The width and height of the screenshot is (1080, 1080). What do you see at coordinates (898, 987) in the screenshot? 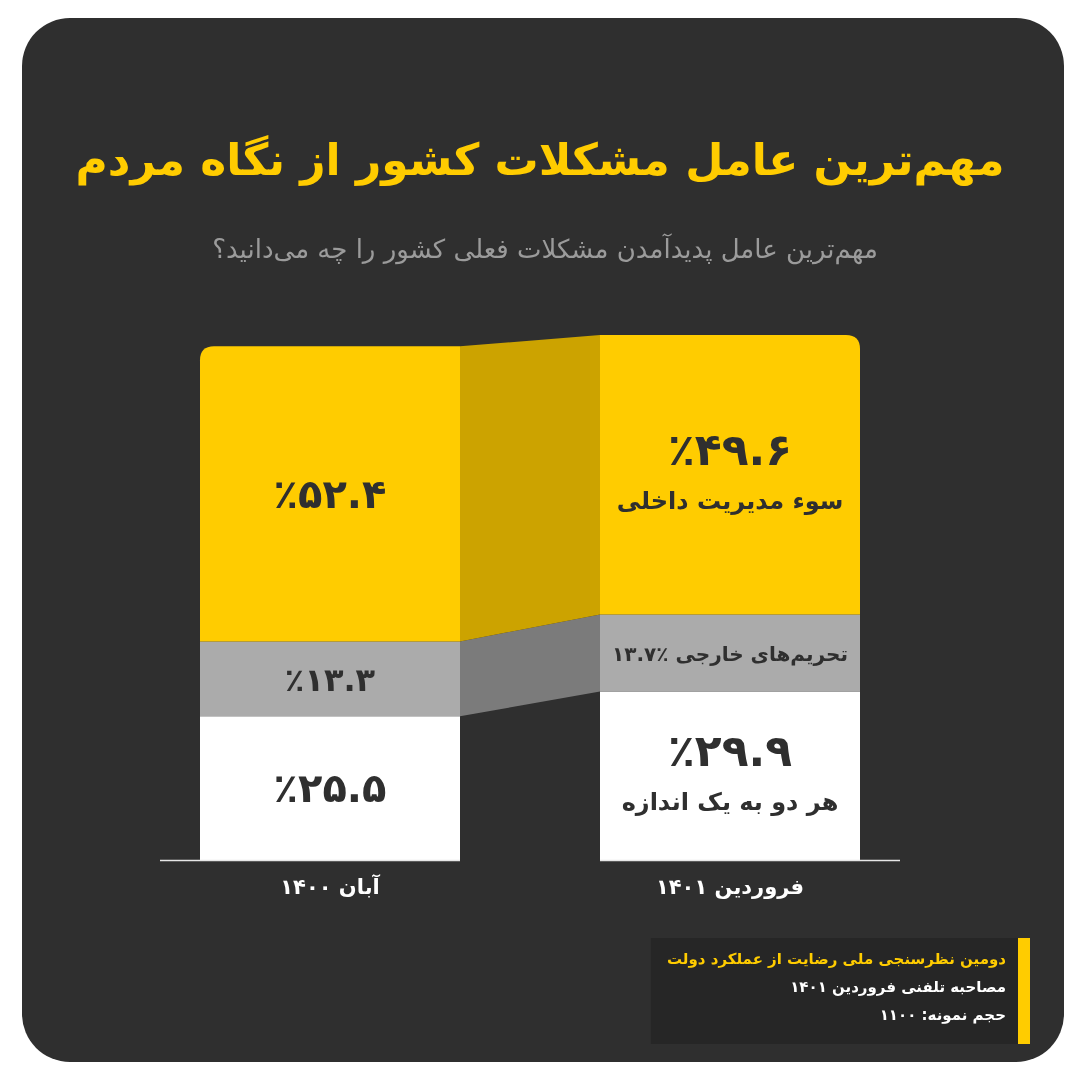
I see `annotation: مصاحبه تلفنی فروردین ۱۴۰۱` at bounding box center [898, 987].